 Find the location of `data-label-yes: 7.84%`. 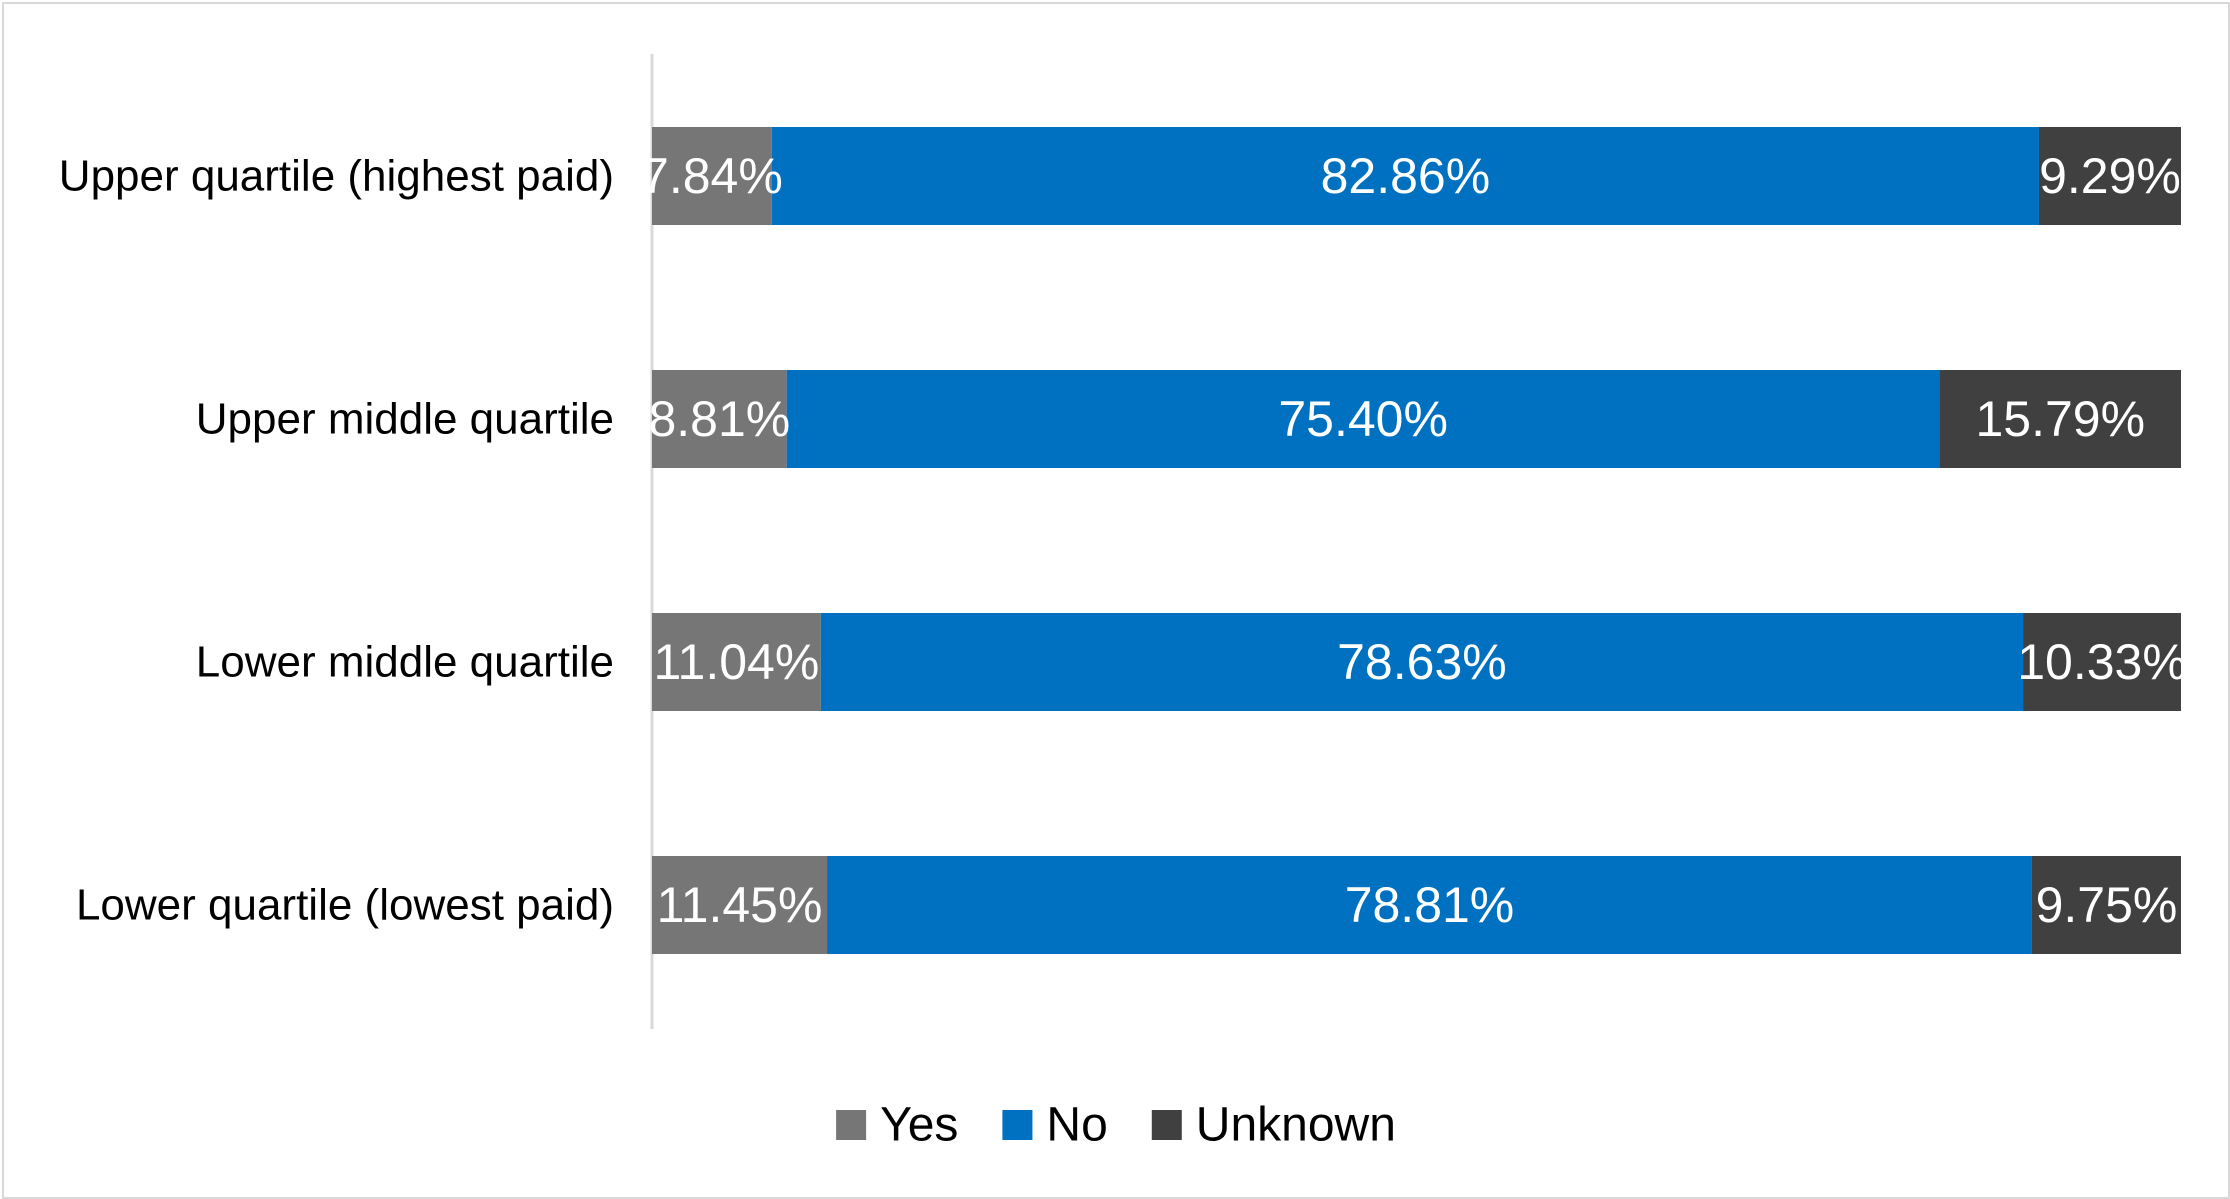

data-label-yes: 7.84% is located at coordinates (712, 176).